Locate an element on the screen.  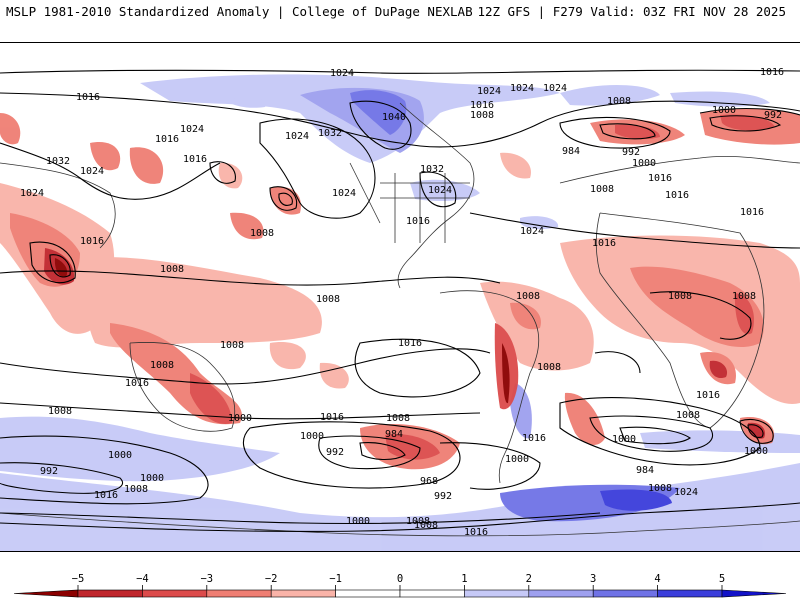
anomaly-colorbar: −5 −4 −3 −2 −1 0 1 2 3 4 5 is located at coordinates (400, 585).